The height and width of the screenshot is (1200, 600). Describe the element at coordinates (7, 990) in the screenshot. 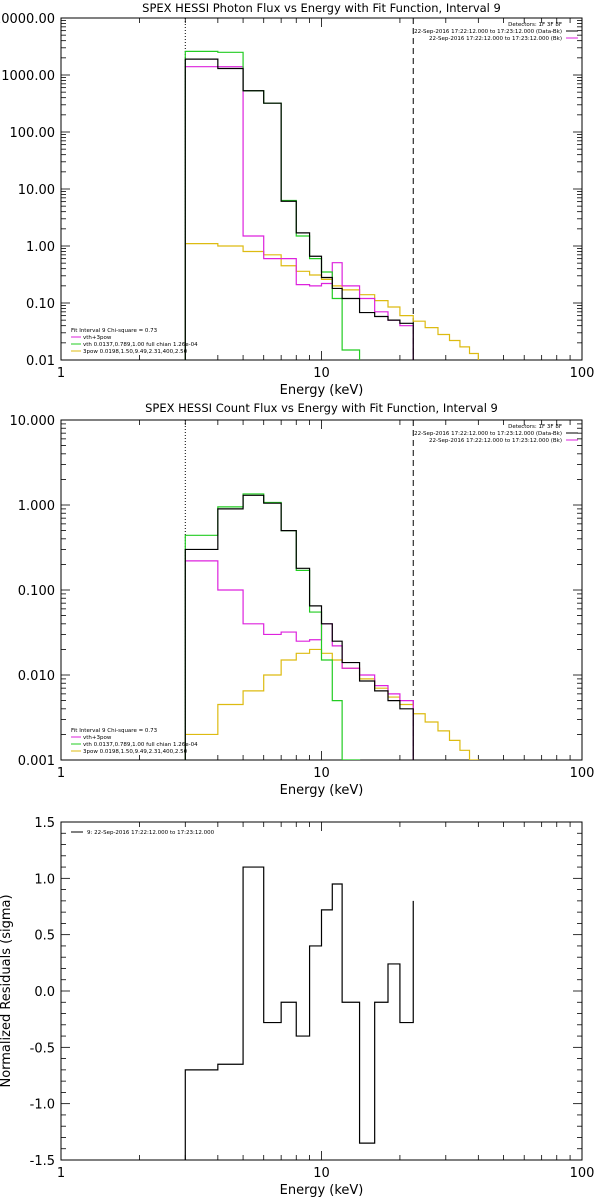

I see `y-axis-label: Normalized Residuals (sigma)` at that location.